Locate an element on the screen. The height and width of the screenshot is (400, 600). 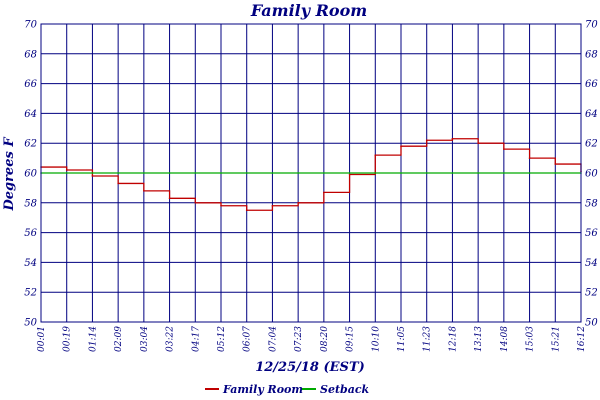
legend-label: Family Room is located at coordinates (262, 389).